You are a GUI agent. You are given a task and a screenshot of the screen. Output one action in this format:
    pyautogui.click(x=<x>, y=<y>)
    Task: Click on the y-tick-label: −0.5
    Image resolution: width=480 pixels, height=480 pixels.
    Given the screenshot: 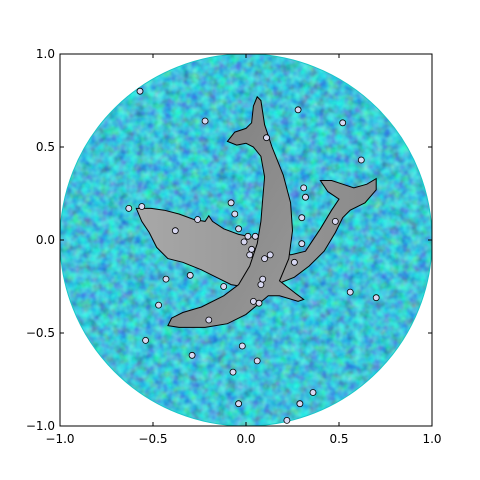 What is the action you would take?
    pyautogui.click(x=40, y=333)
    